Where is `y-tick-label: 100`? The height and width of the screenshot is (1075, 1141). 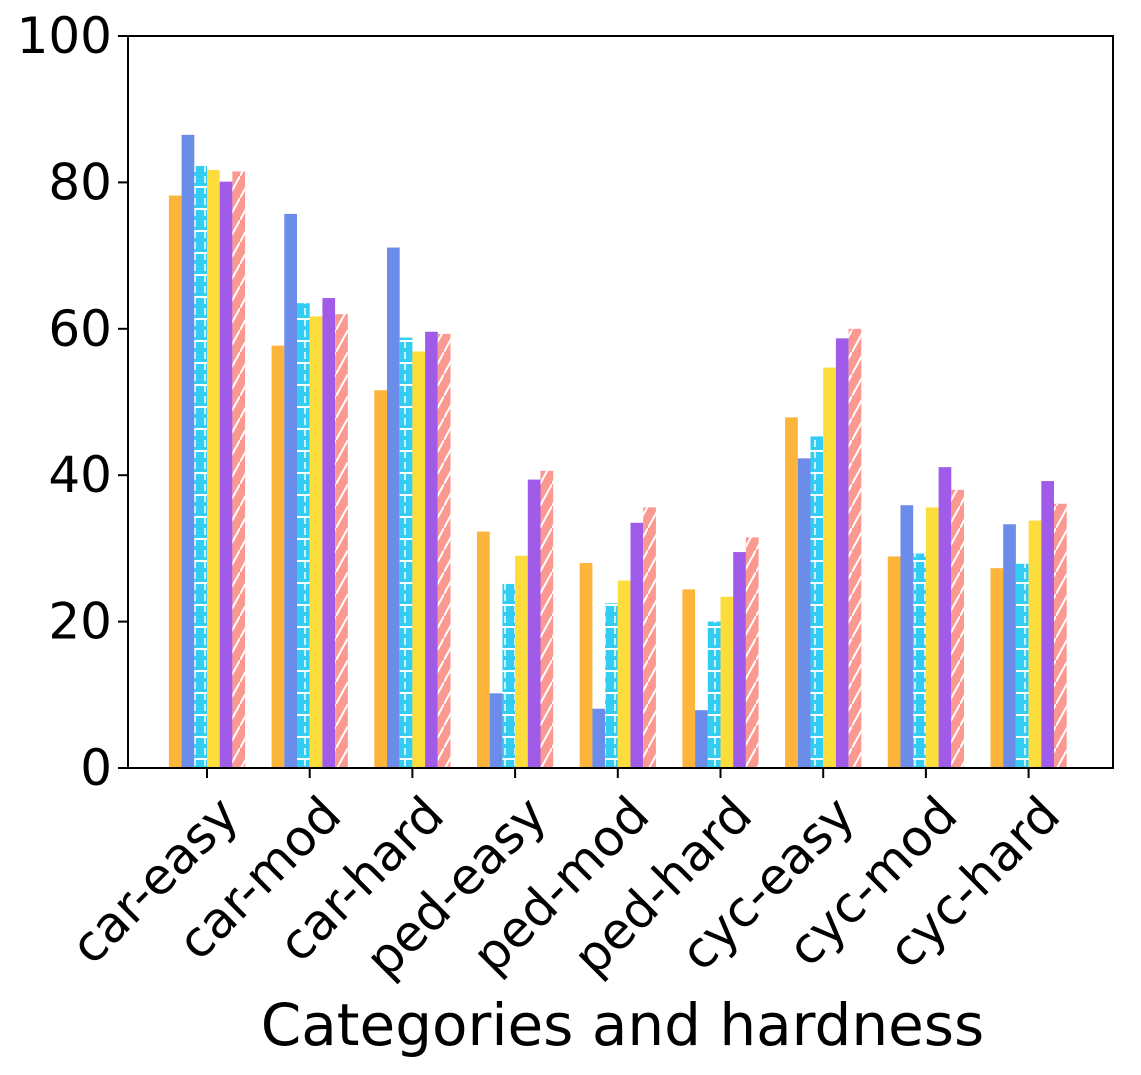
y-tick-label: 100 is located at coordinates (64, 36).